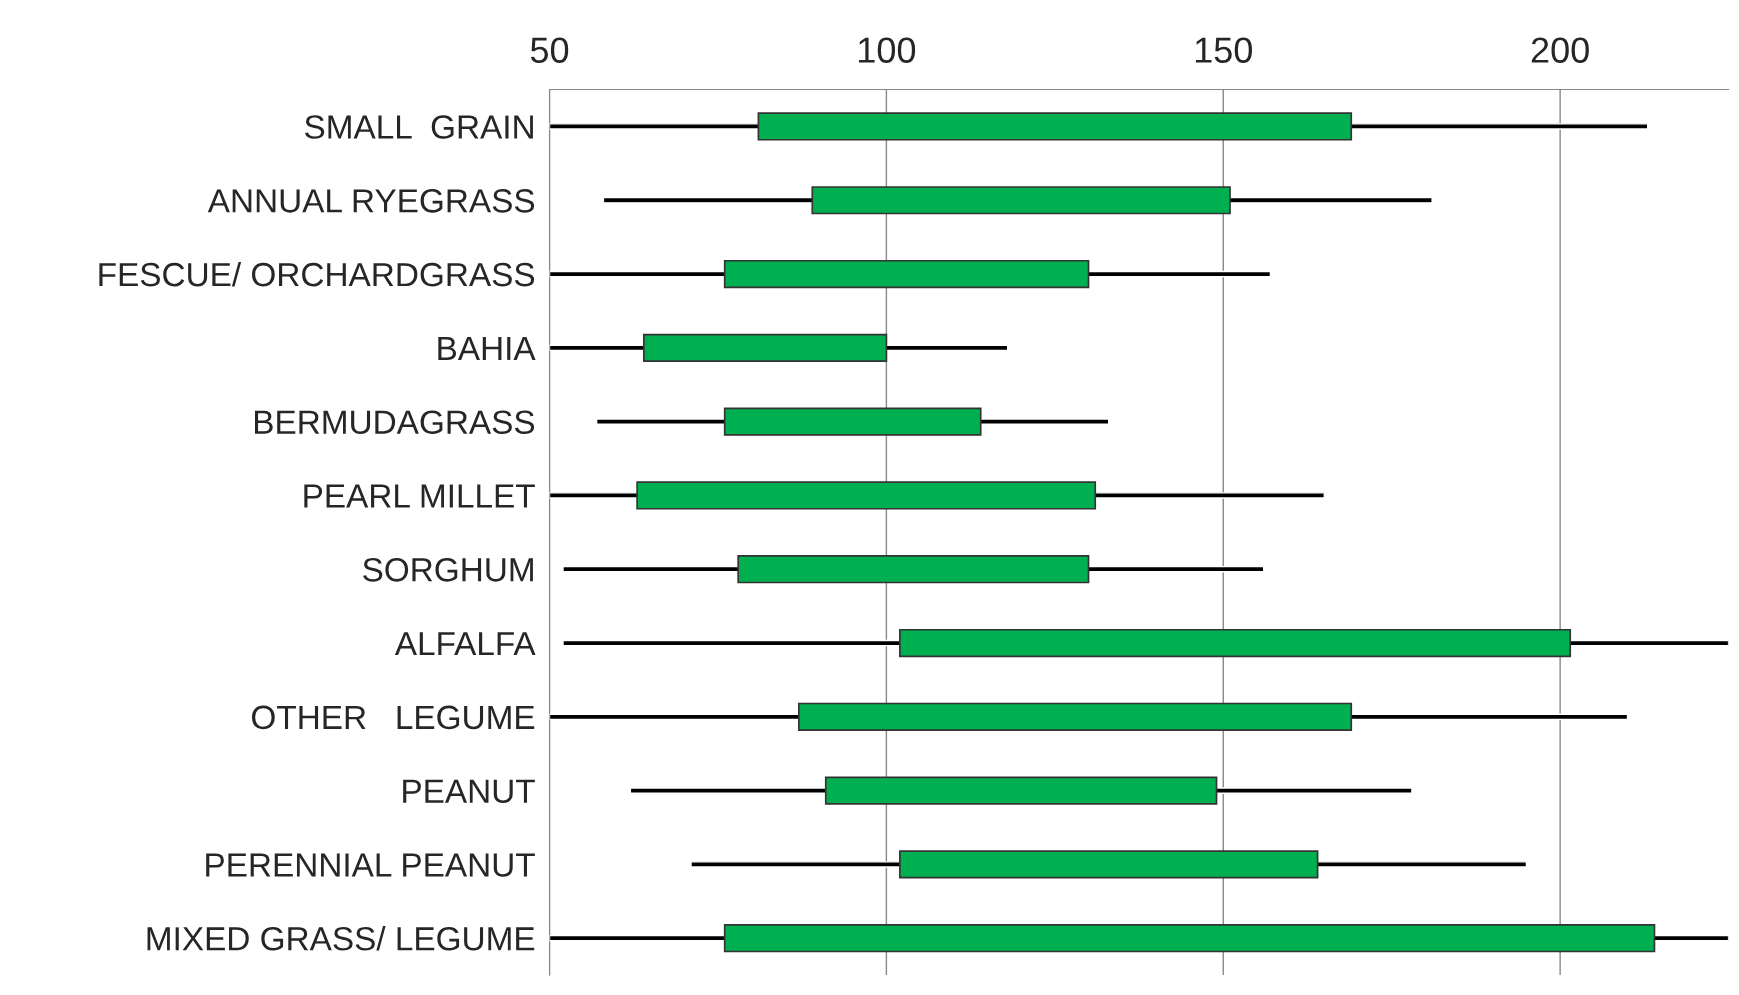 The width and height of the screenshot is (1739, 995). Describe the element at coordinates (370, 865) in the screenshot. I see `y-tick-label: PERENNIAL PEANUT` at that location.